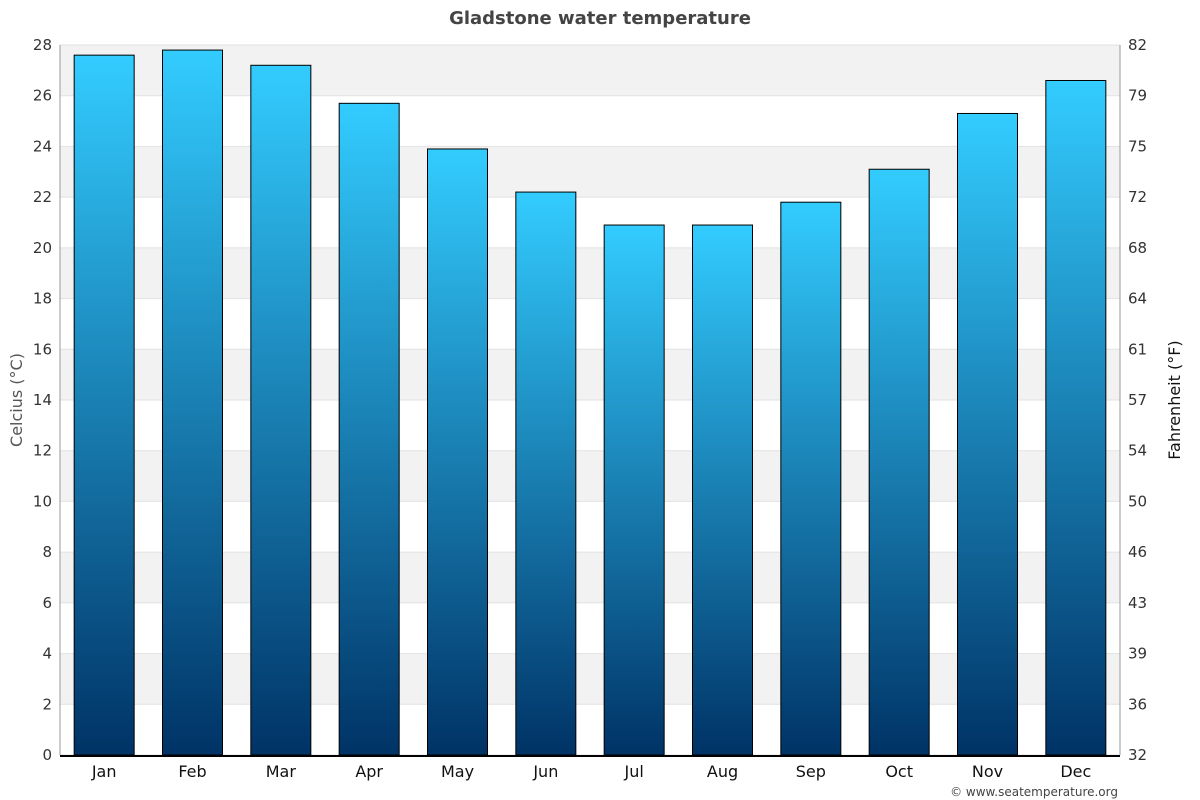 The height and width of the screenshot is (800, 1200). I want to click on y-tick-label: 24, so click(42, 146).